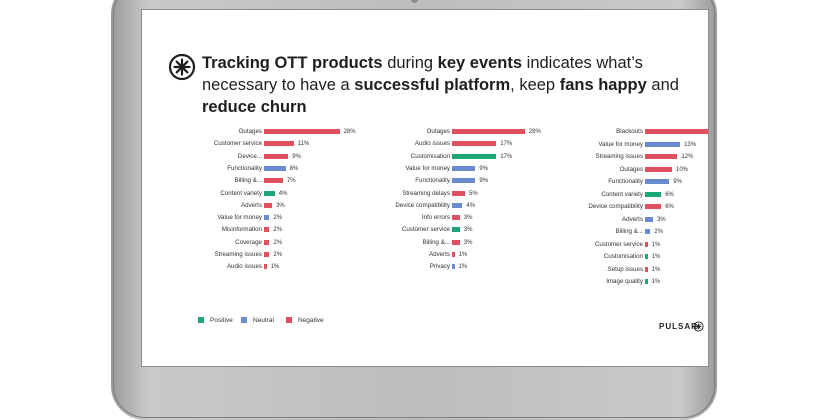 This screenshot has width=840, height=420. Describe the element at coordinates (624, 269) in the screenshot. I see `category-label: .Setup issues` at that location.